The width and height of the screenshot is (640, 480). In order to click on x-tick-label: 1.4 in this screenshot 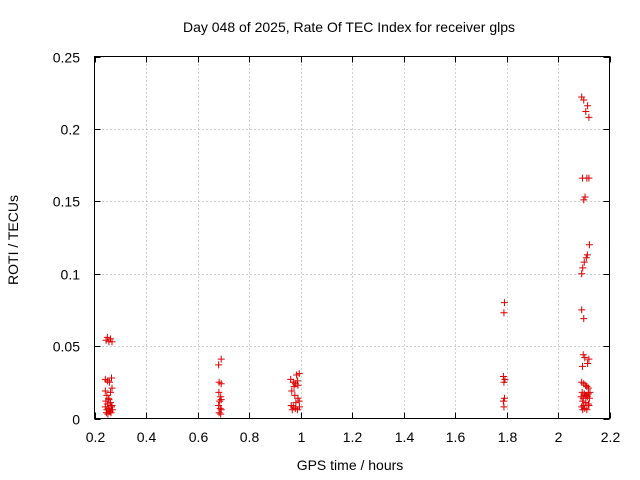, I will do `click(405, 437)`.